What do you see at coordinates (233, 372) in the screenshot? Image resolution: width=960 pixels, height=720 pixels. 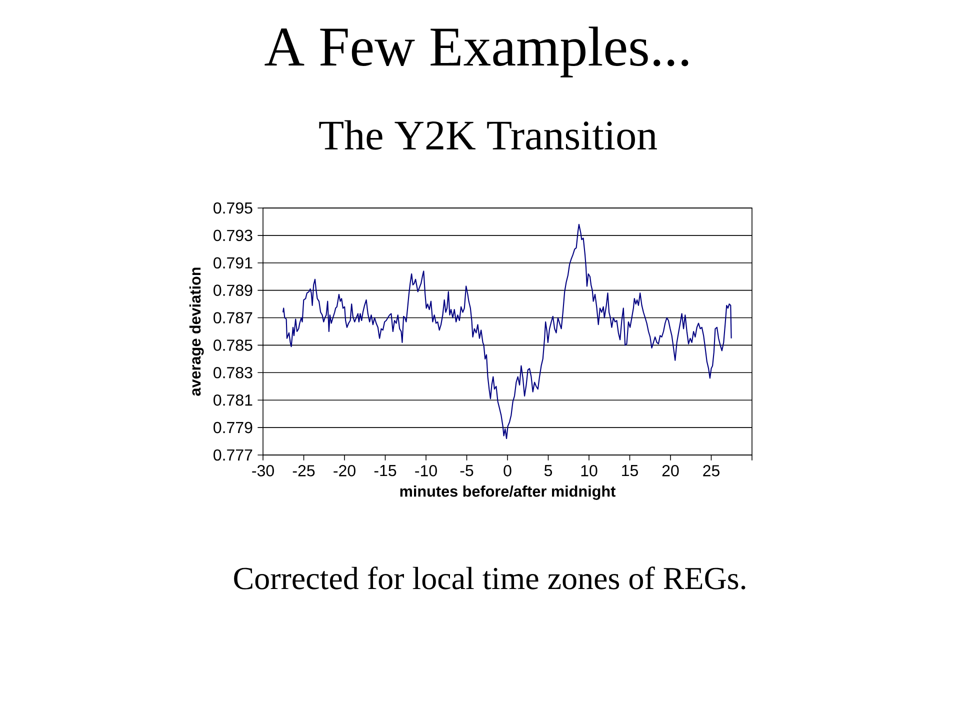 I see `y-tick-label: 0.783` at bounding box center [233, 372].